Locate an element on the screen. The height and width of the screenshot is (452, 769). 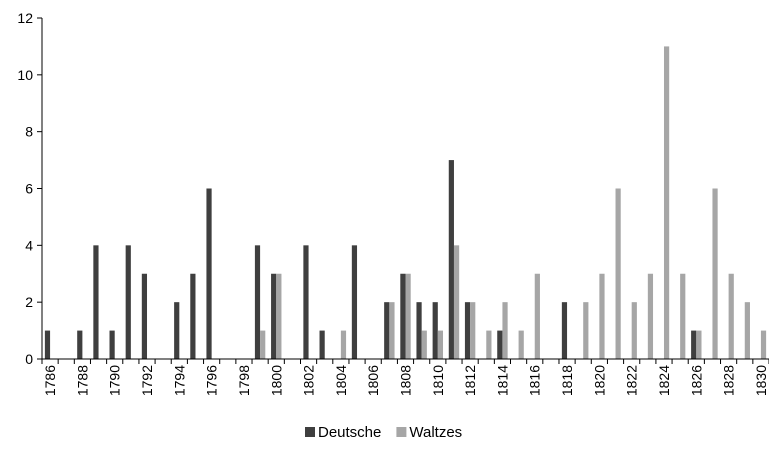
x-tick-label: 1818 is located at coordinates (567, 380).